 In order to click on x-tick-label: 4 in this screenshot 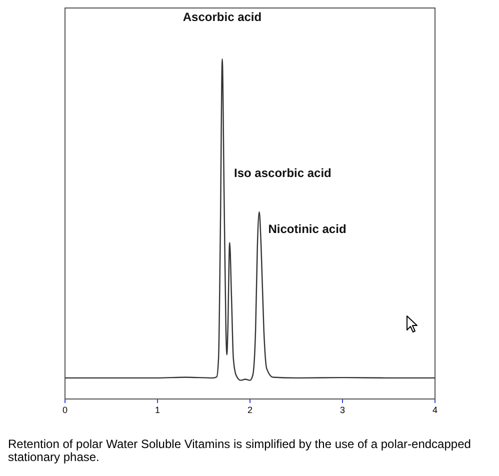, I will do `click(435, 410)`.